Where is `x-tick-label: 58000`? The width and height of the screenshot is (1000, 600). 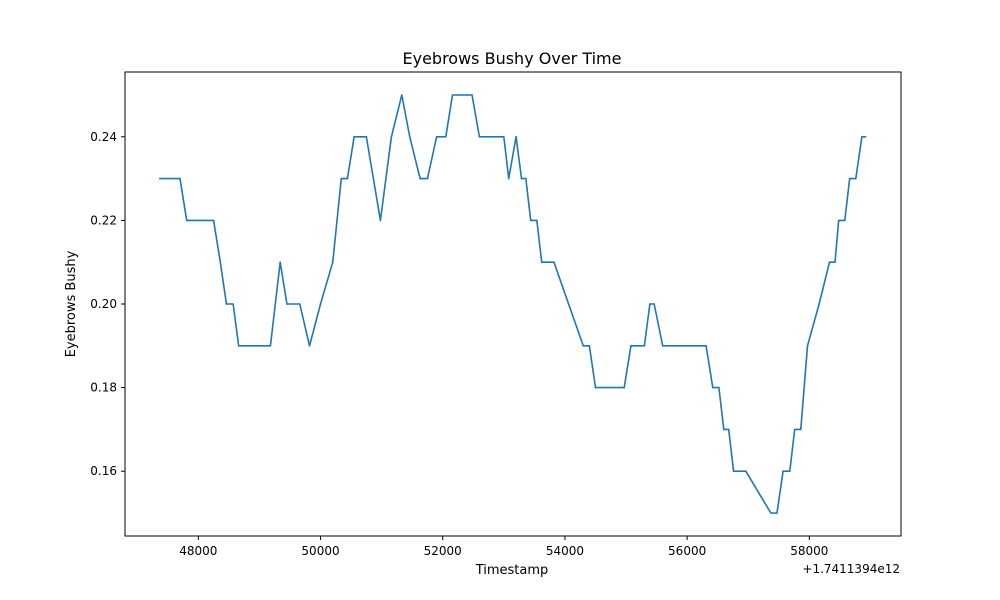 x-tick-label: 58000 is located at coordinates (809, 551).